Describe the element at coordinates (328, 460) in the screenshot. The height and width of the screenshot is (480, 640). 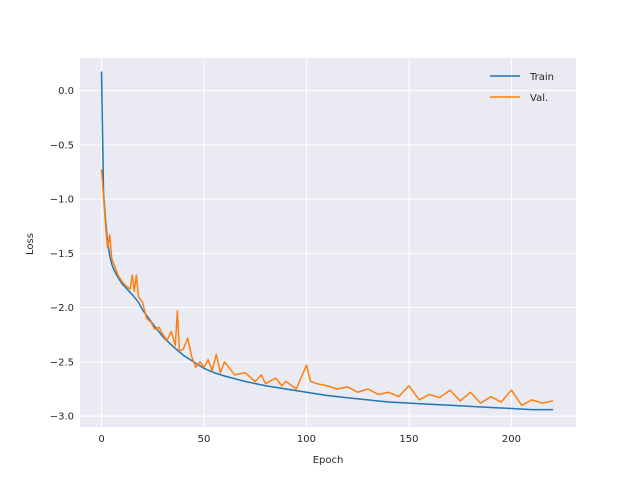
I see `x-axis-label: Epoch` at that location.